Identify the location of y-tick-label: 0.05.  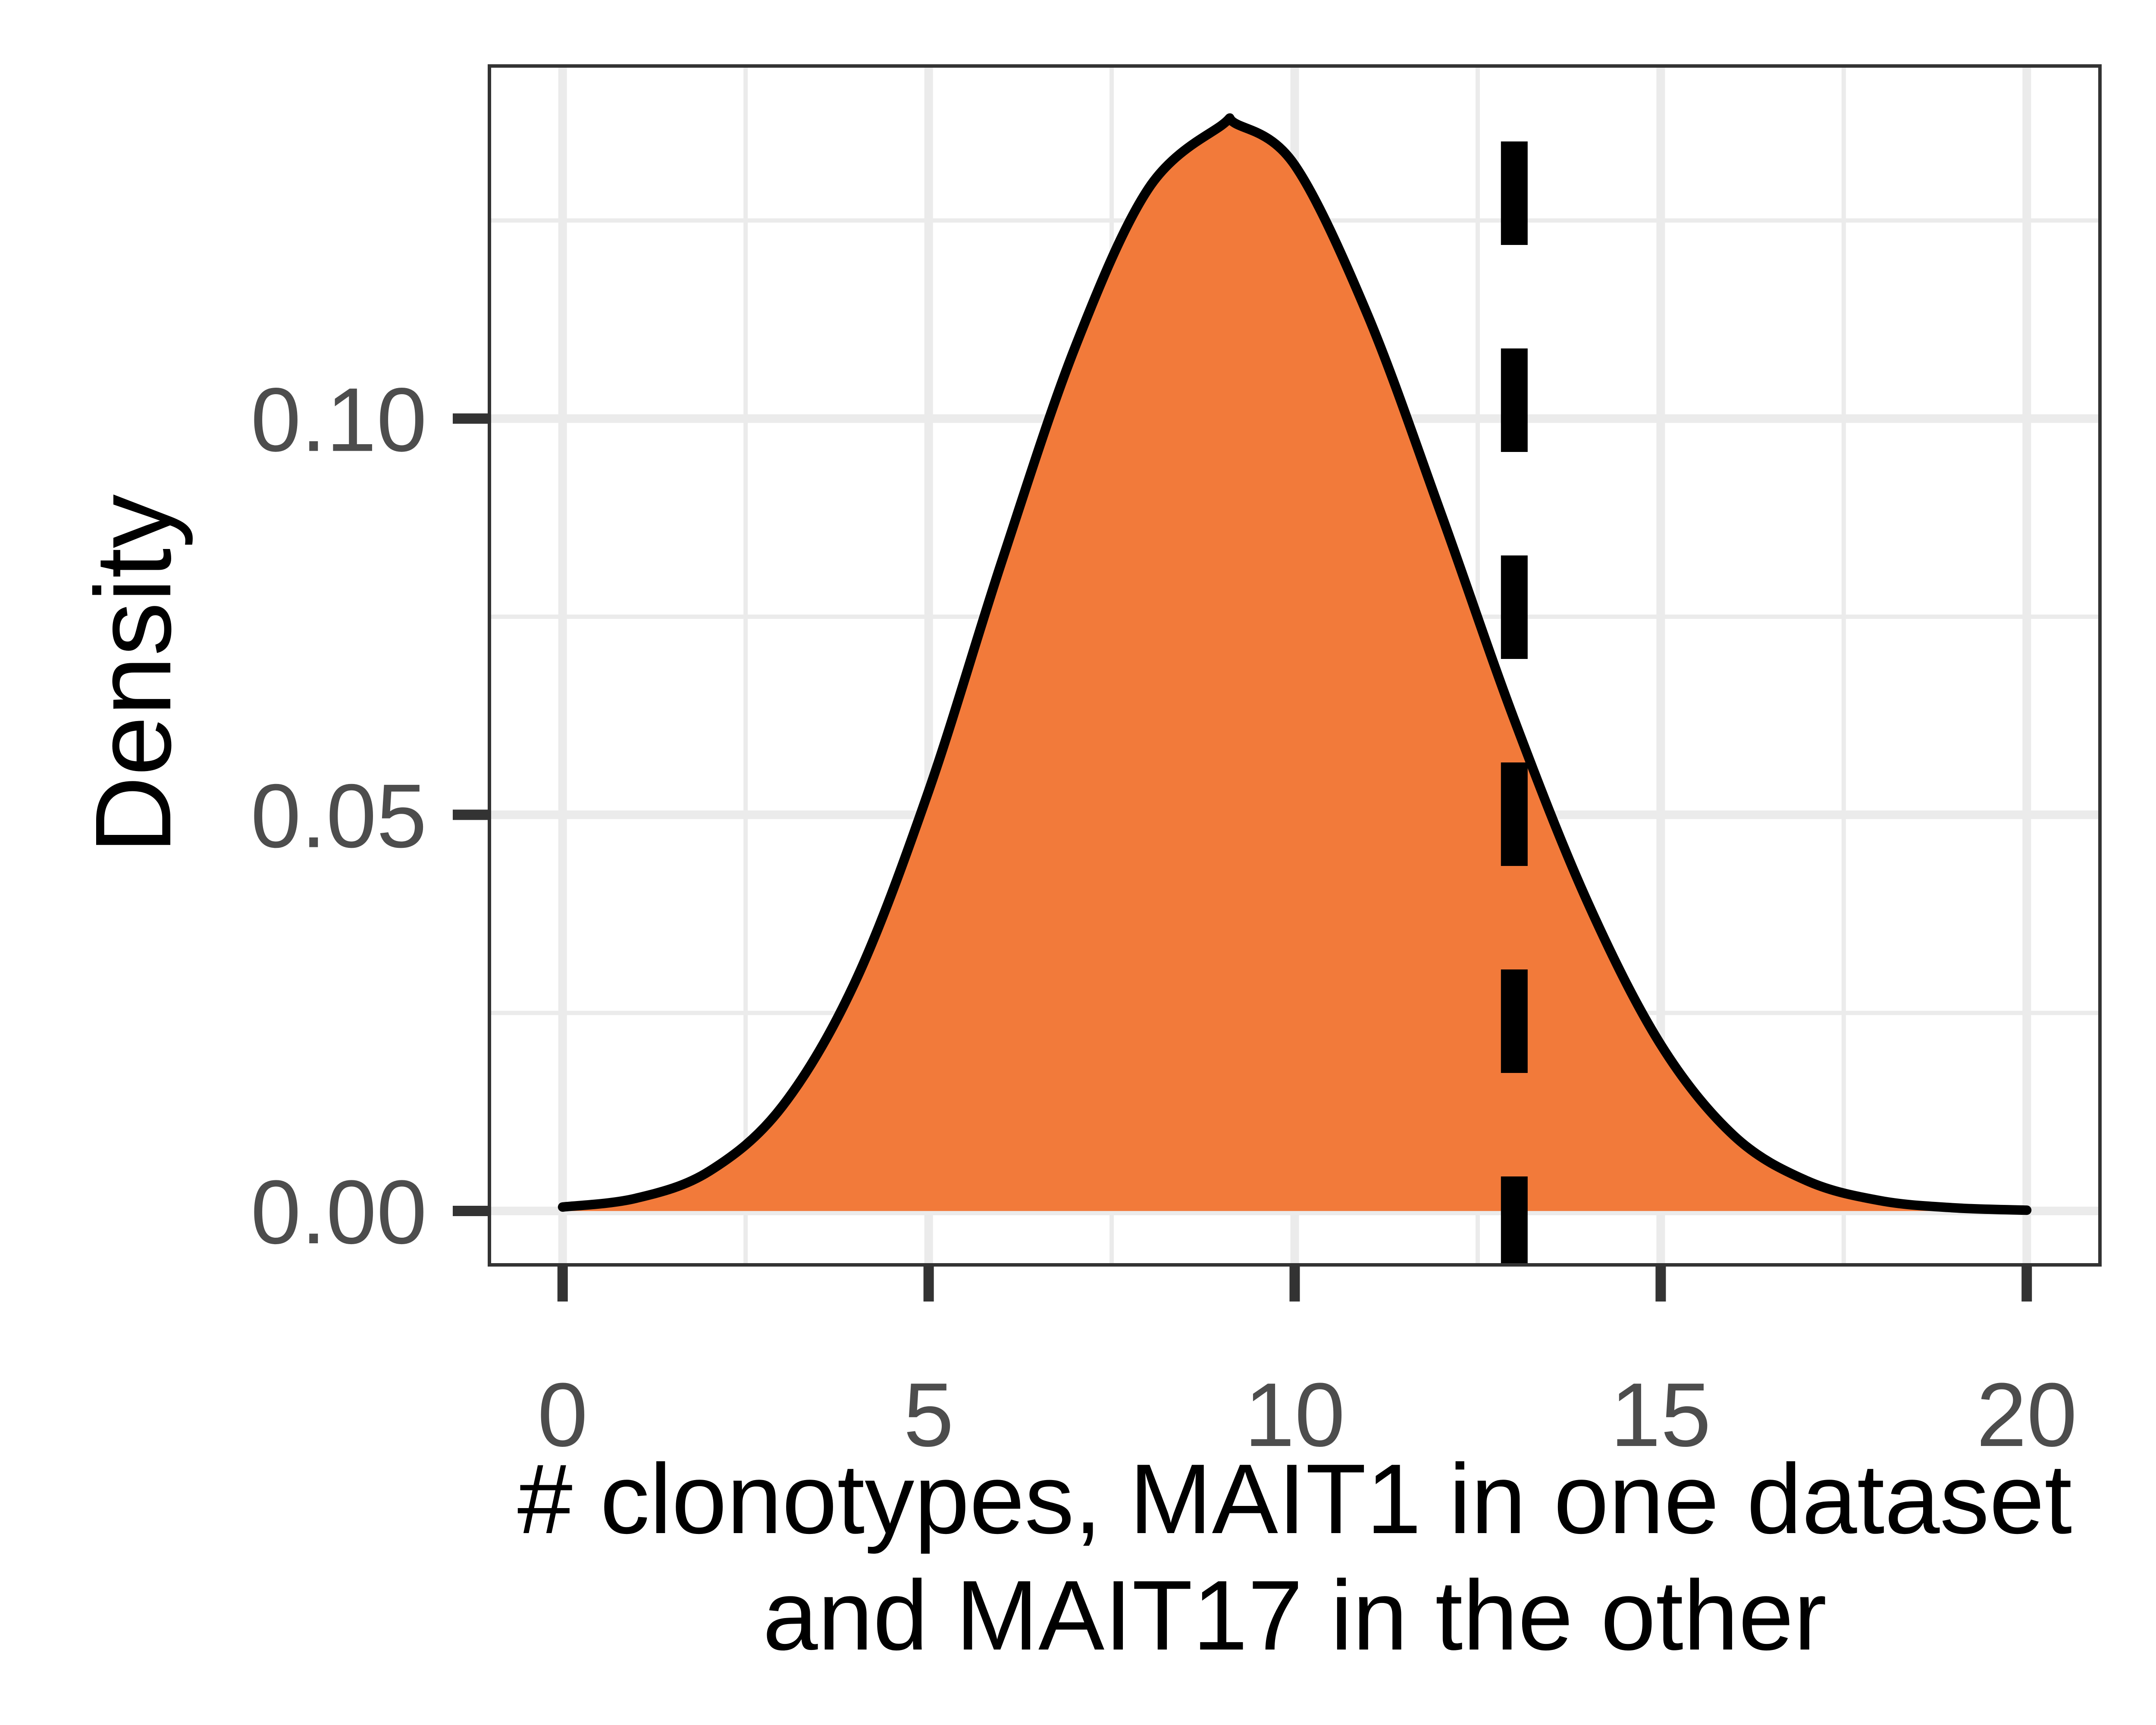
(339, 816).